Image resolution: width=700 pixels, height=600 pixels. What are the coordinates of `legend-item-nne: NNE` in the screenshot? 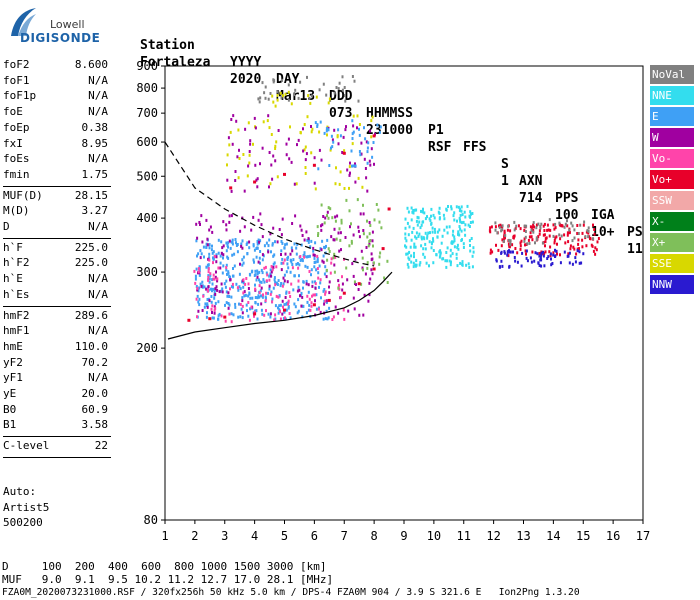 It's located at (672, 95).